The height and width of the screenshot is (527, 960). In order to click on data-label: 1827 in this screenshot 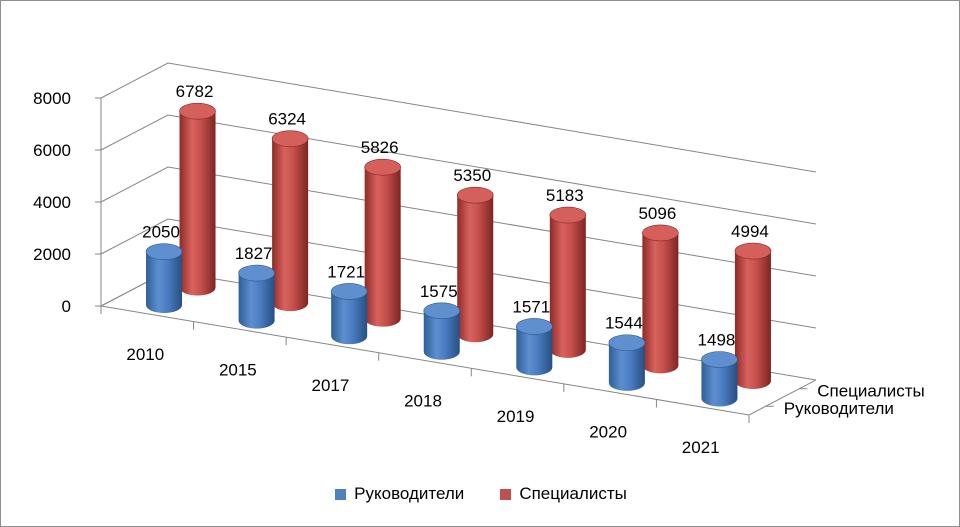, I will do `click(254, 253)`.